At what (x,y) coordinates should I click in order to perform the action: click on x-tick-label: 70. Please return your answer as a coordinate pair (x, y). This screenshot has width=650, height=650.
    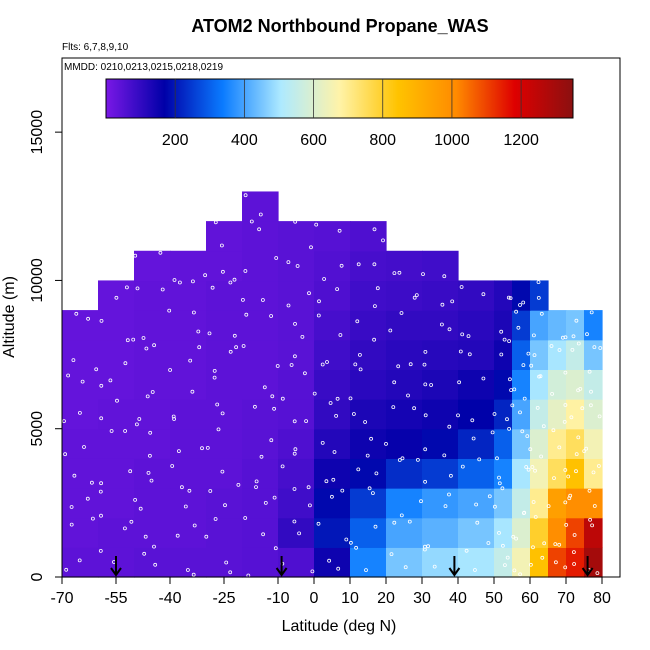
    Looking at the image, I should click on (566, 598).